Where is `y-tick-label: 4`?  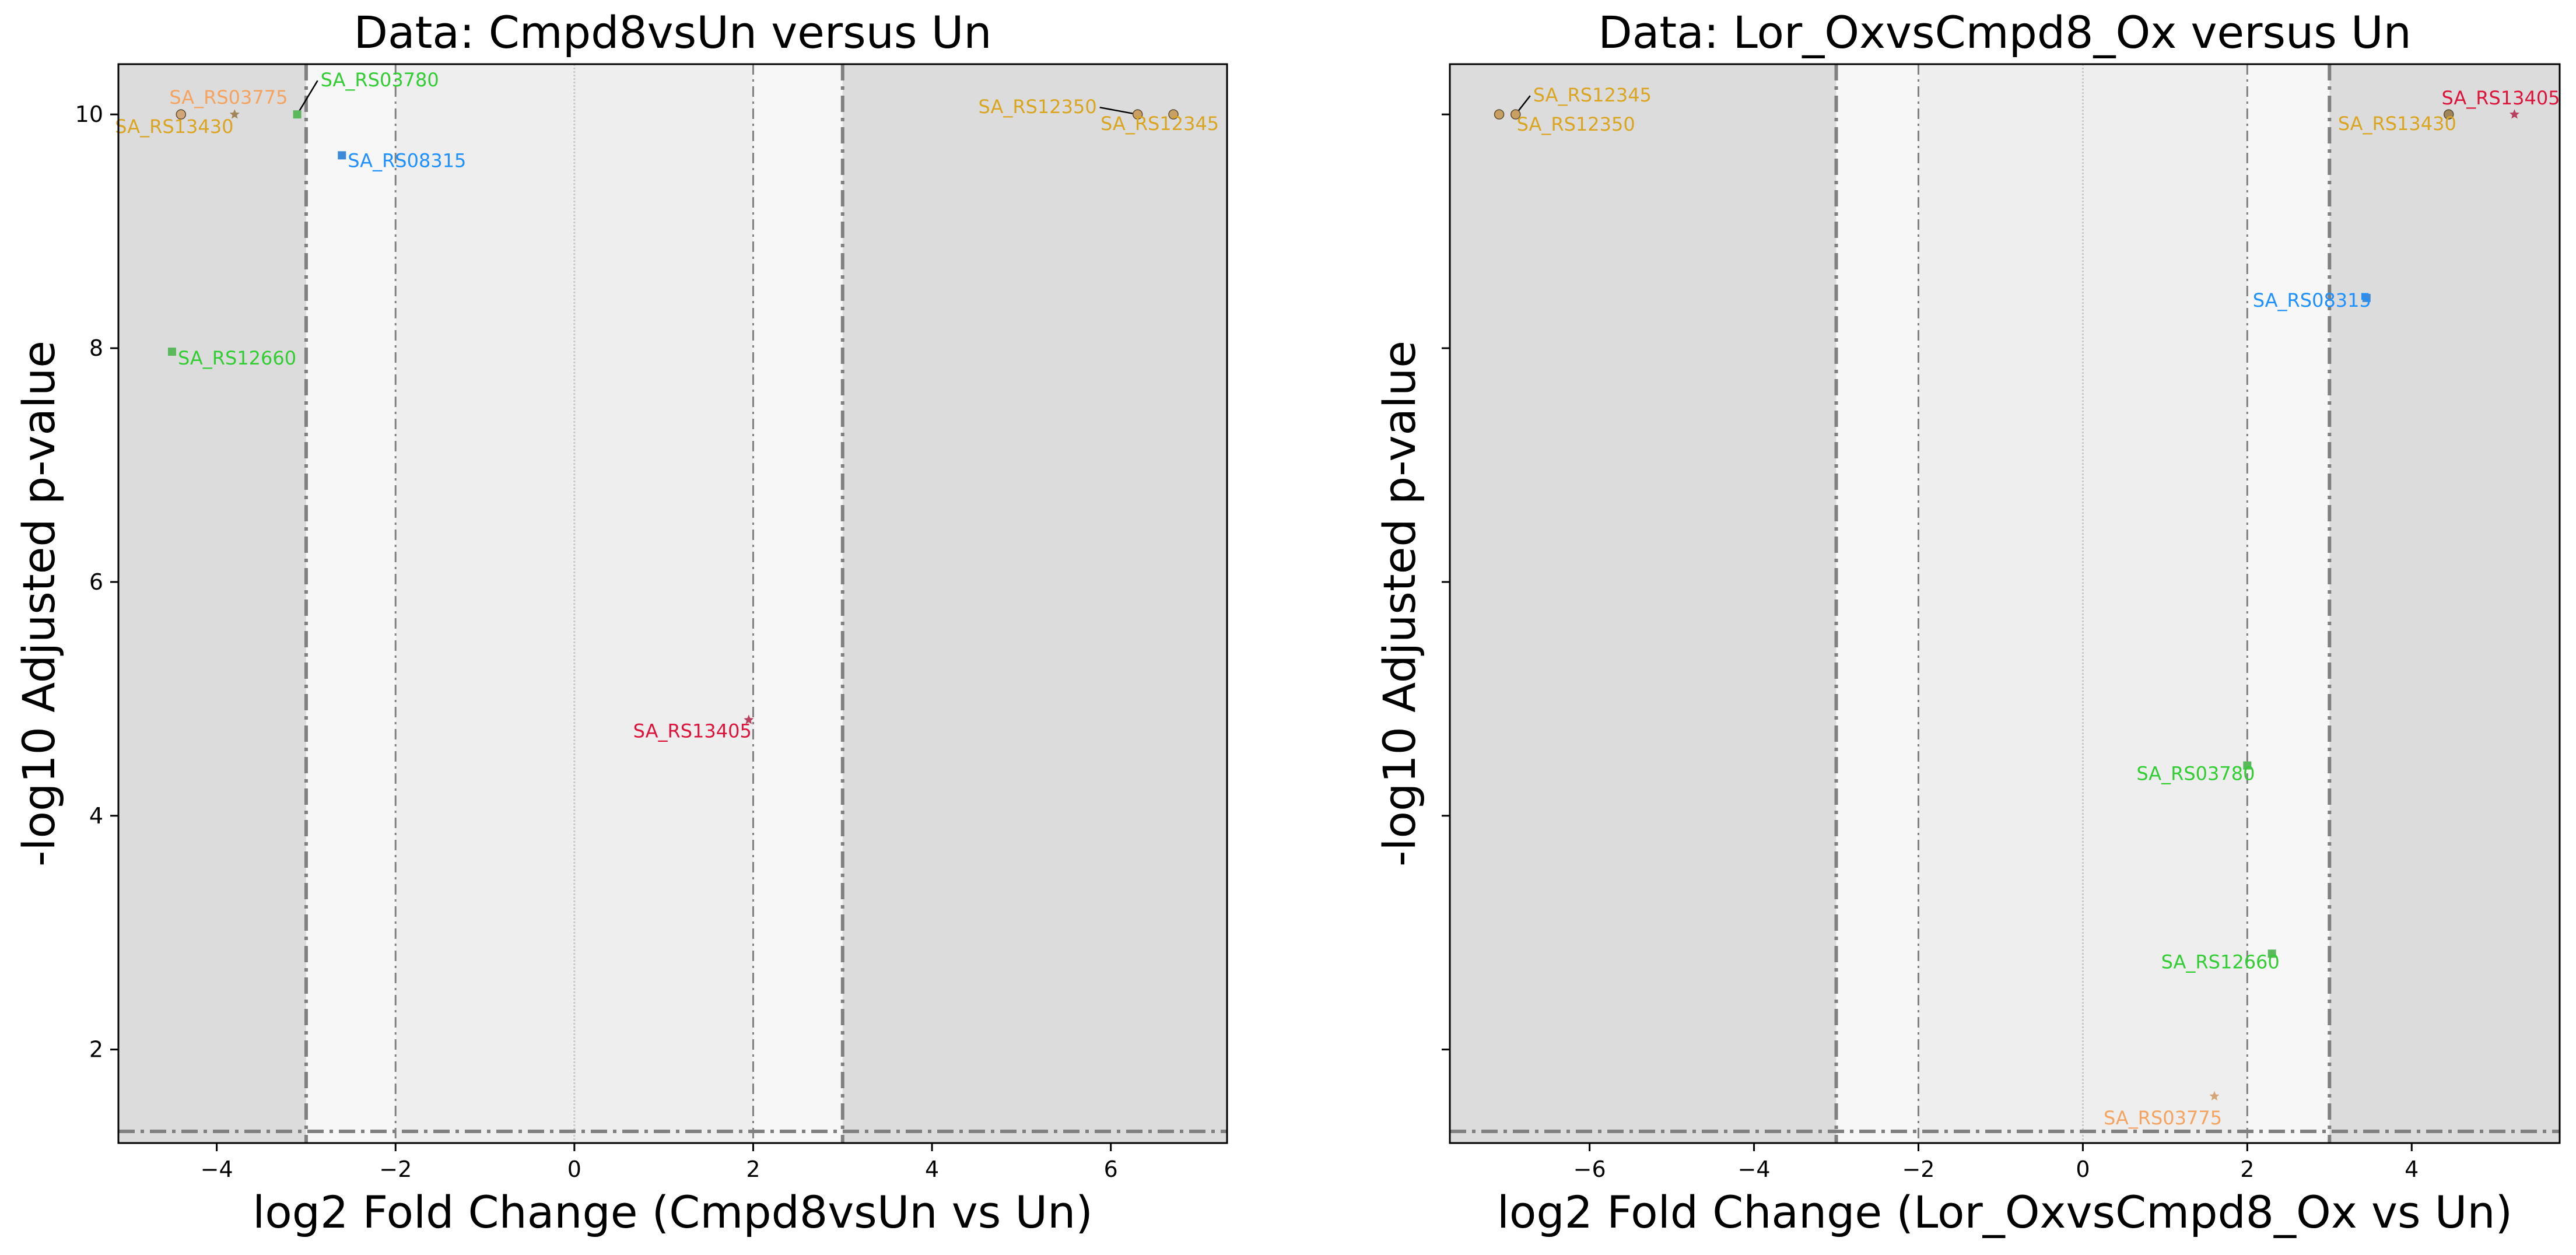 y-tick-label: 4 is located at coordinates (96, 816).